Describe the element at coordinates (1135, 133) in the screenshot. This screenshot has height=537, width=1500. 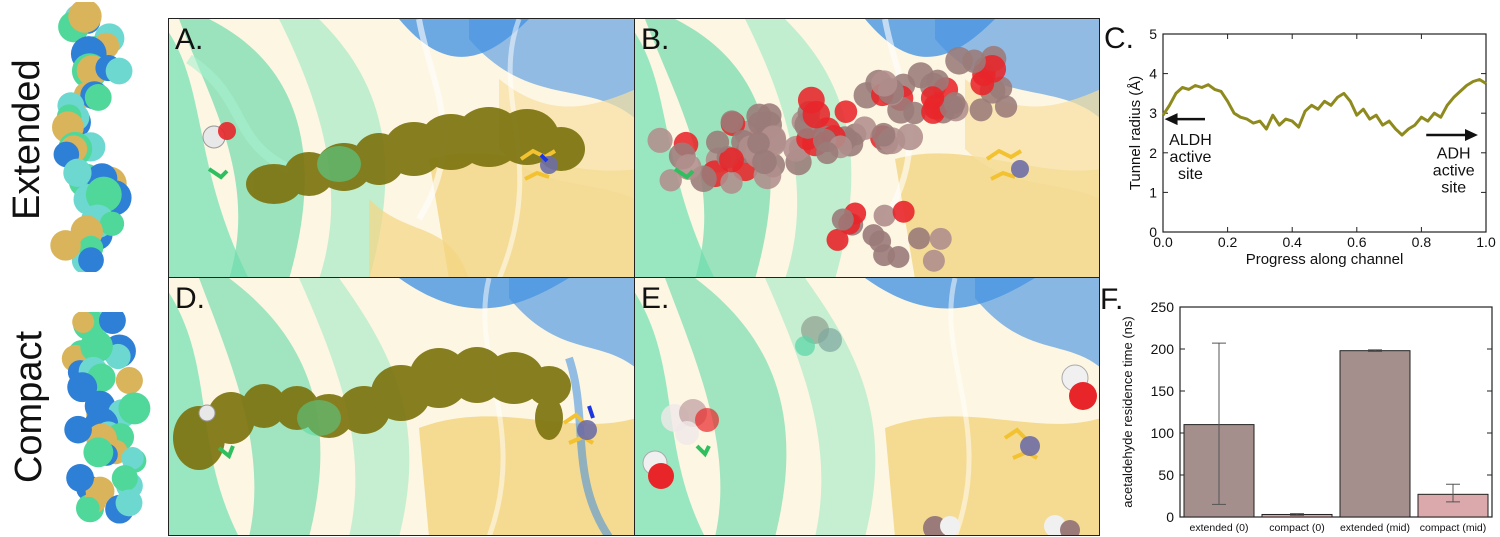
I see `y-axis-label: Tunnel radius (Å)` at that location.